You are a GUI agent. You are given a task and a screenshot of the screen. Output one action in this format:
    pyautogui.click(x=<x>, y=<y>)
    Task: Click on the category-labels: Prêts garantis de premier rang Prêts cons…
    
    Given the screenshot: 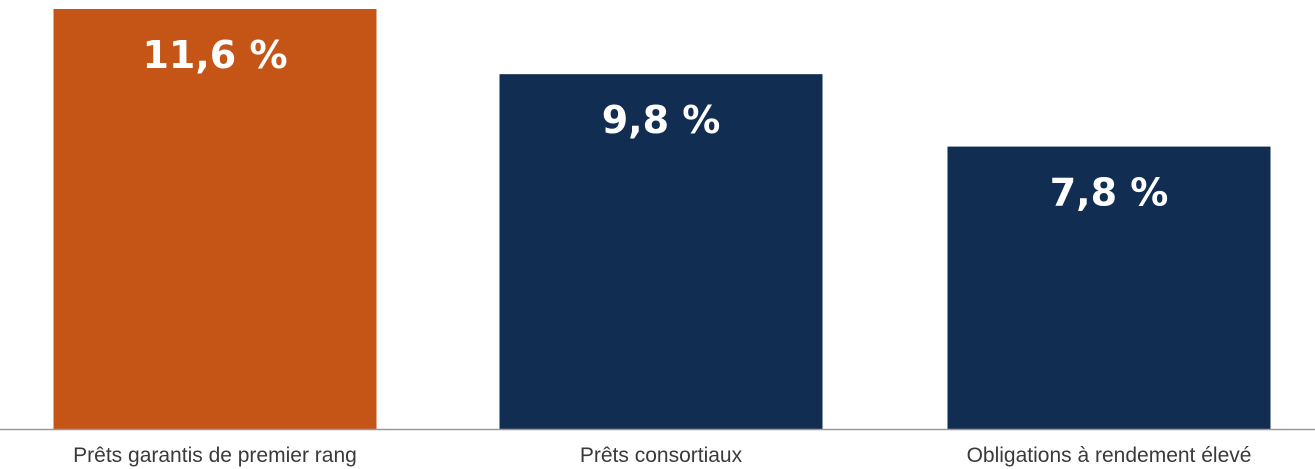 What is the action you would take?
    pyautogui.click(x=662, y=455)
    